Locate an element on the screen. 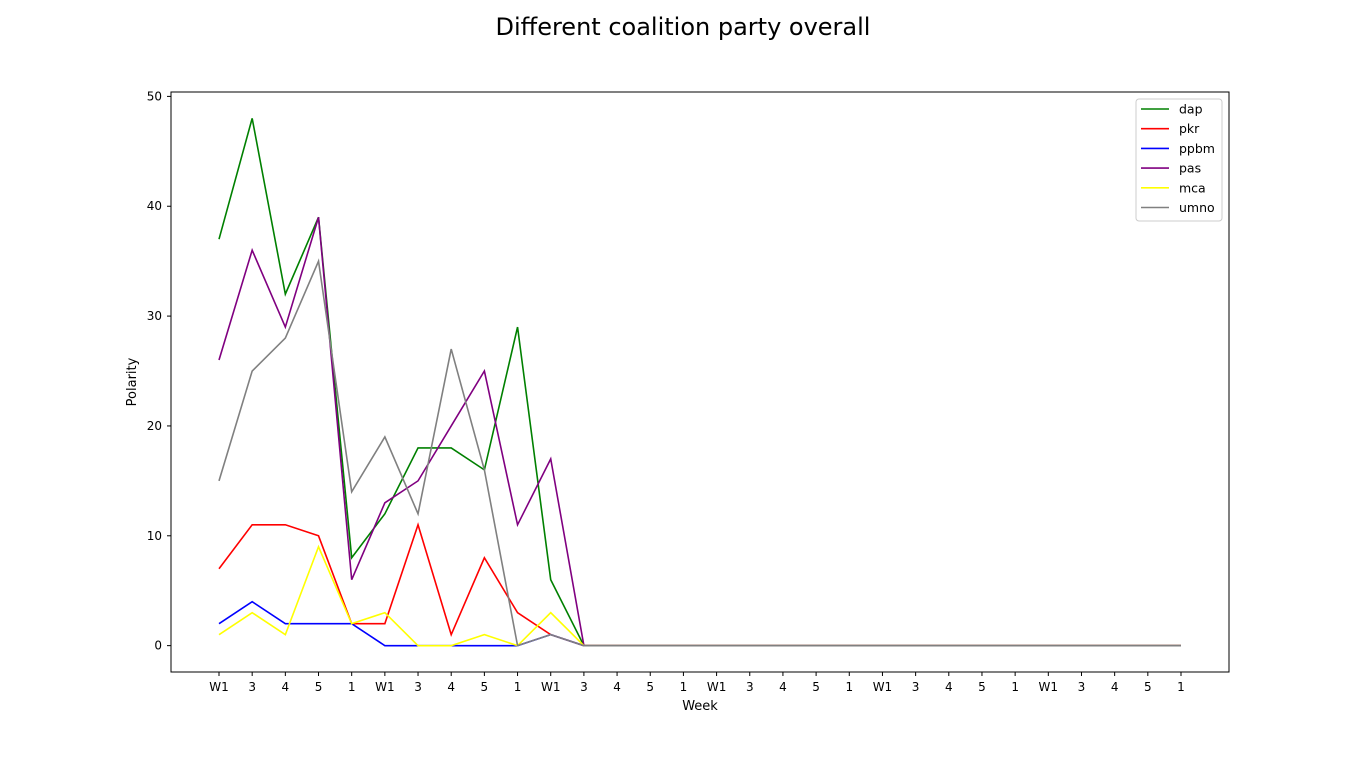 The height and width of the screenshot is (768, 1366). legend-label-ppbm: ppbm is located at coordinates (1197, 148).